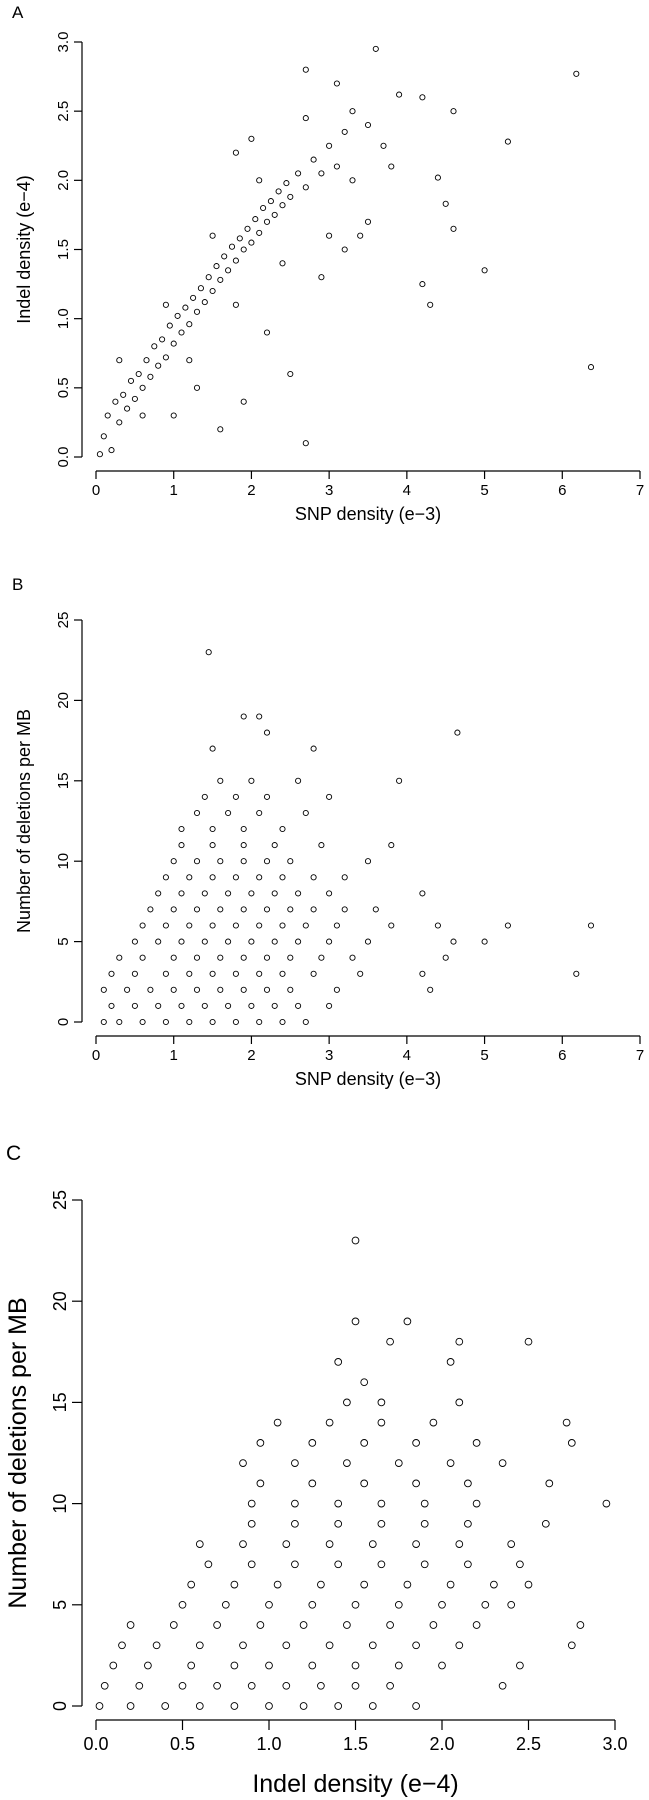 This screenshot has width=649, height=1800. I want to click on y-tick-label: 10, so click(63, 861).